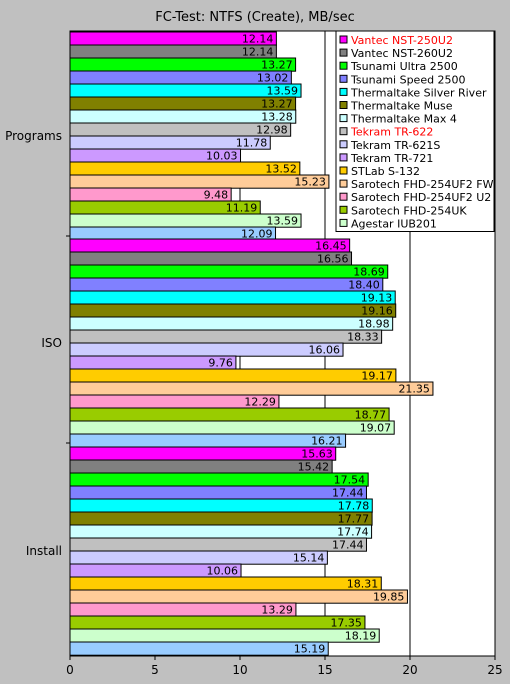  What do you see at coordinates (394, 223) in the screenshot?
I see `legend-entry: Agestar IUB201` at bounding box center [394, 223].